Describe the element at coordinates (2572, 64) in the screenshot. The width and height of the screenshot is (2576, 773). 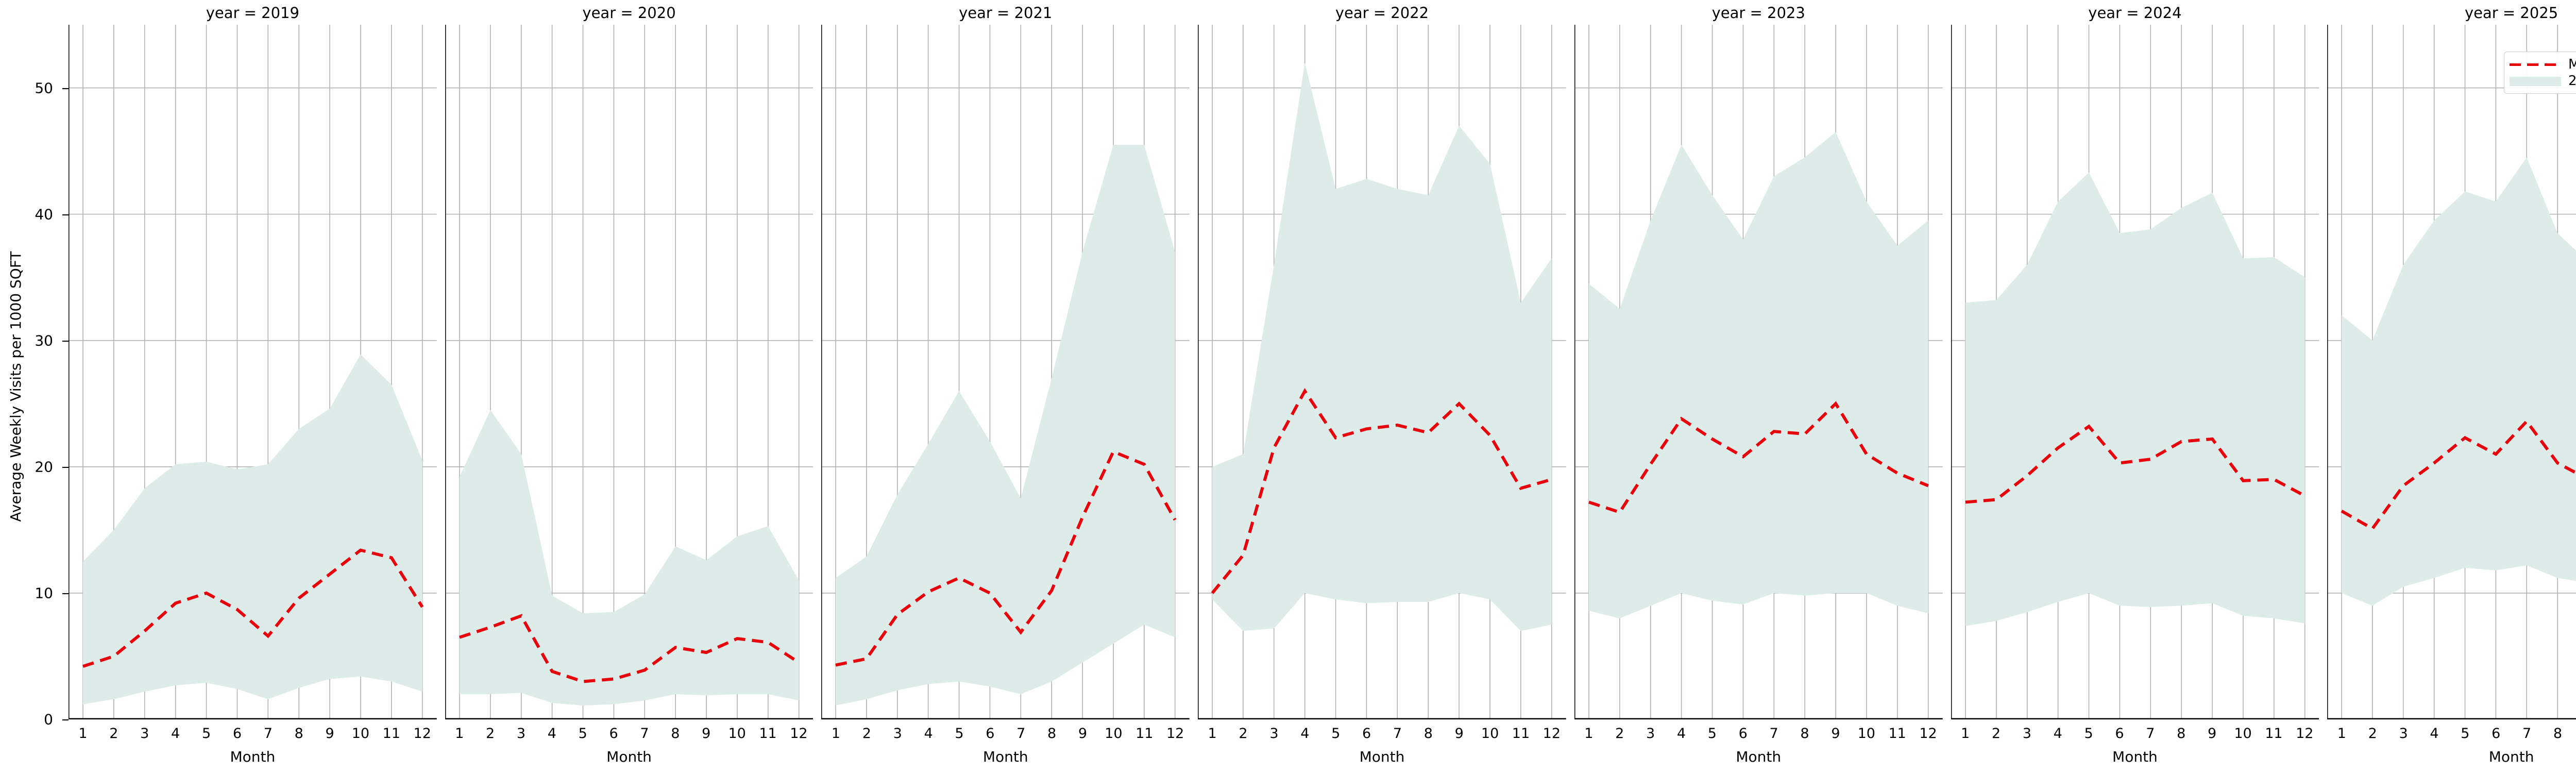
I see `legend-label-median: Median` at that location.